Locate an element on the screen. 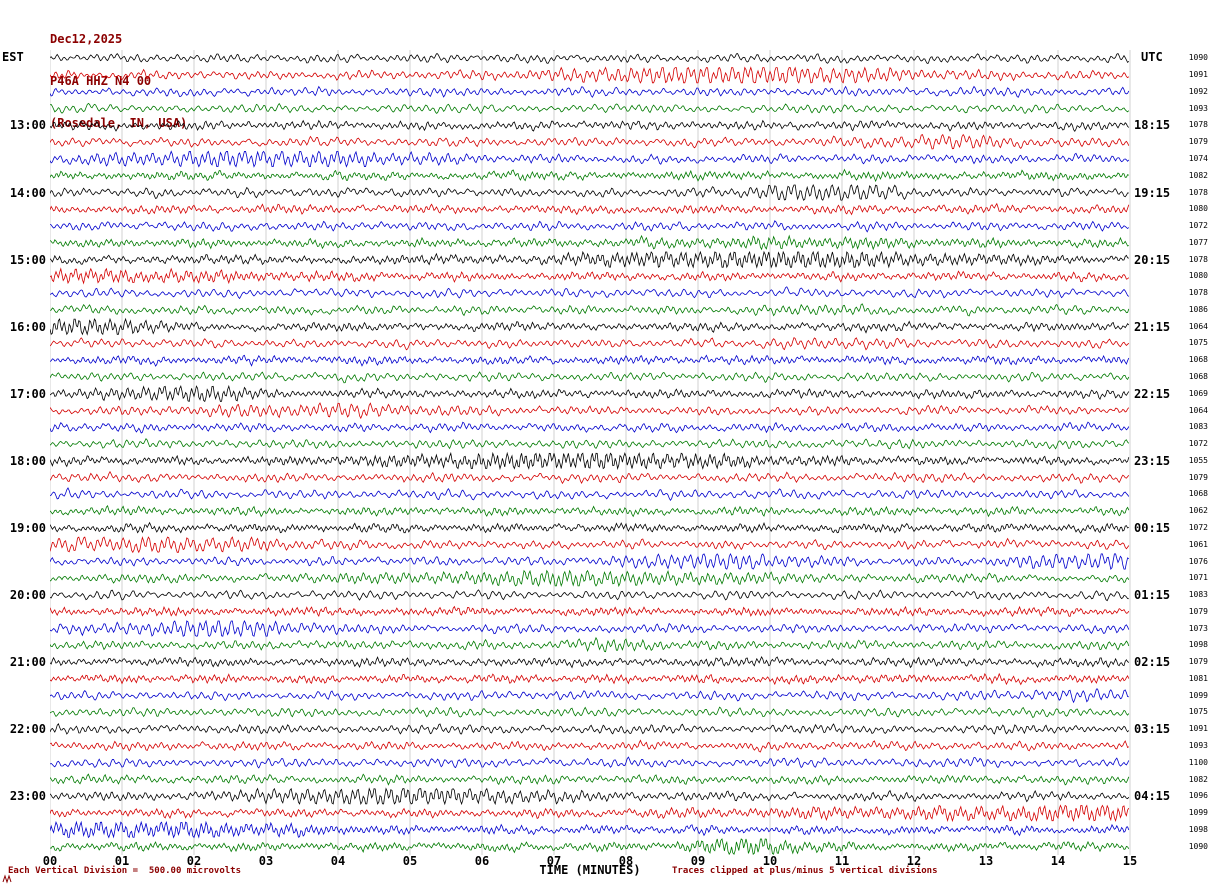 The image size is (1210, 886). est-time-label: 14:00 is located at coordinates (27, 192).